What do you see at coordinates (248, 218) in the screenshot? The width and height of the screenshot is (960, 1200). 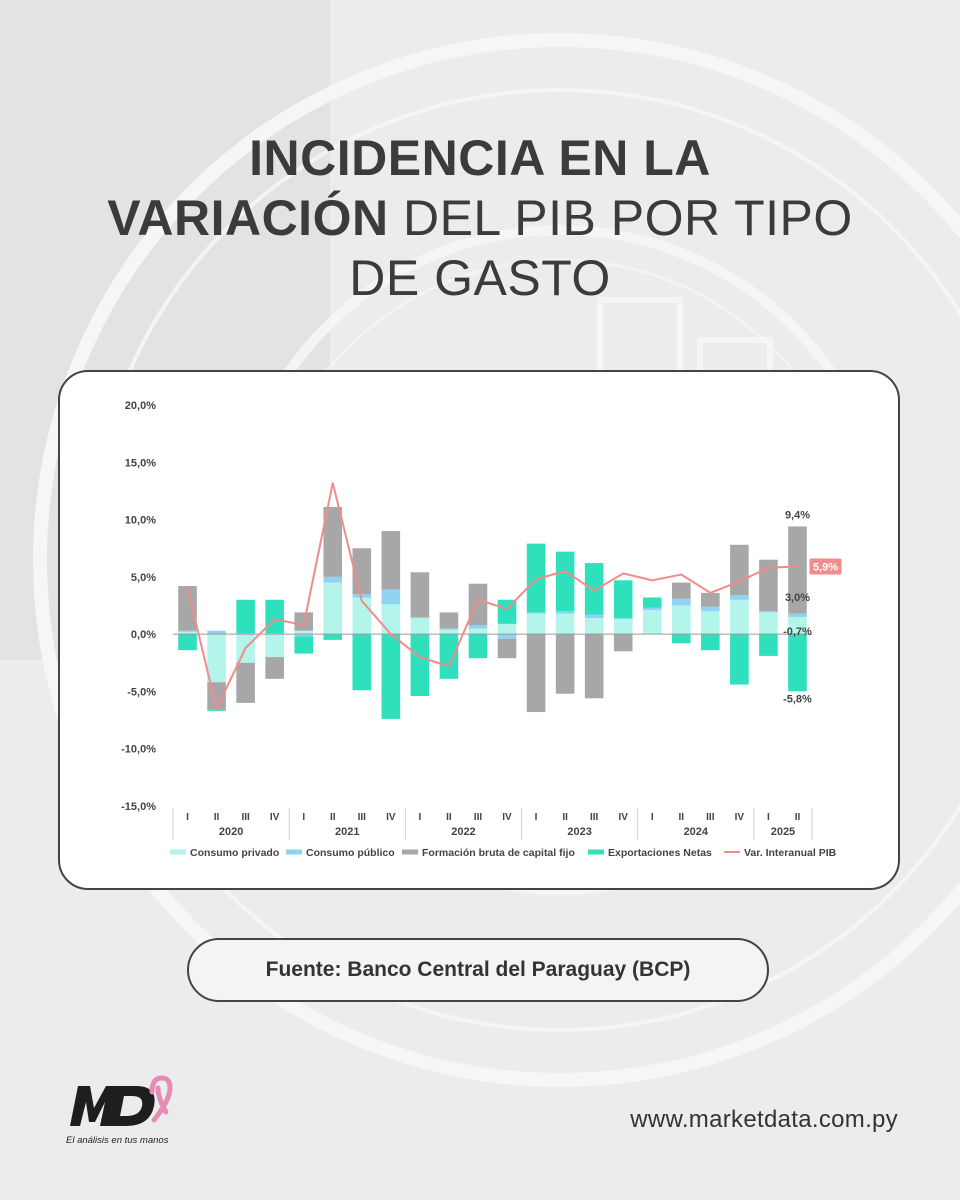 I see `title-bold-word: VARIACIÓN` at bounding box center [248, 218].